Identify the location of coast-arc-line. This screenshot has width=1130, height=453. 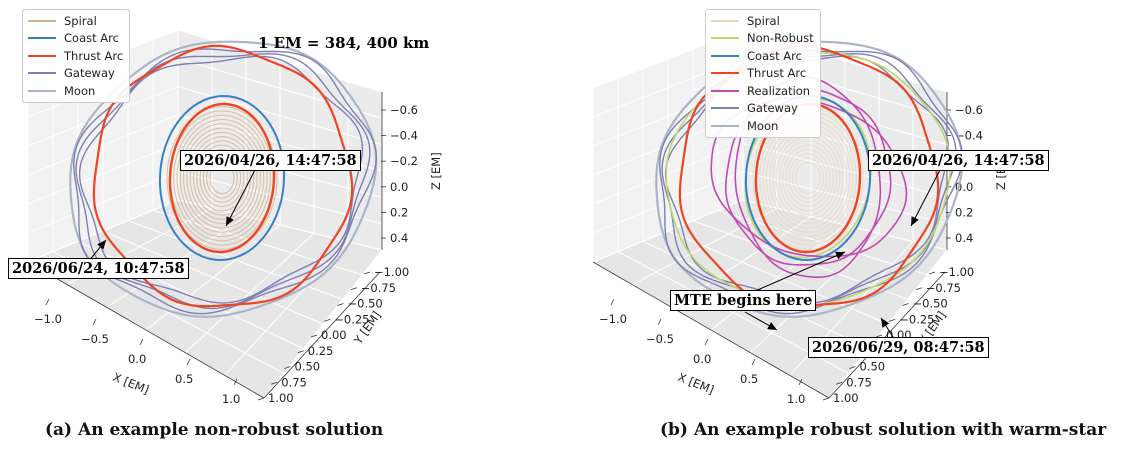
(222, 178).